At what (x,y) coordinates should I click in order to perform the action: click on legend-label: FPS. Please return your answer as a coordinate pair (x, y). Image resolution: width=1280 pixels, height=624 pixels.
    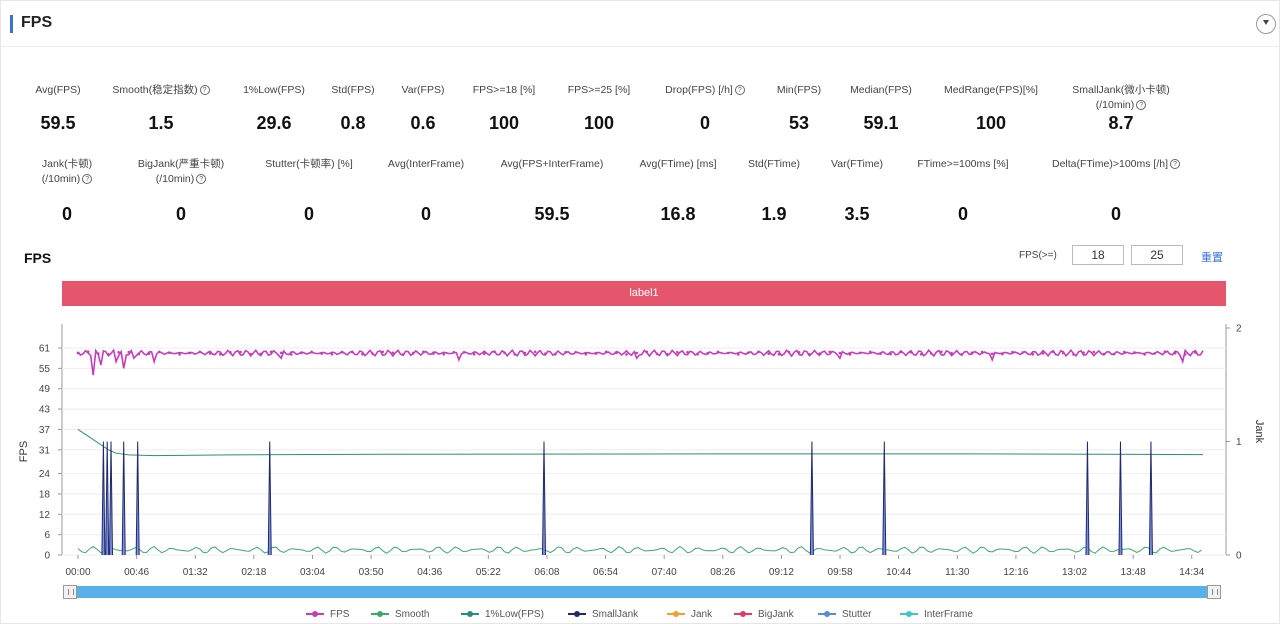
    Looking at the image, I should click on (340, 614).